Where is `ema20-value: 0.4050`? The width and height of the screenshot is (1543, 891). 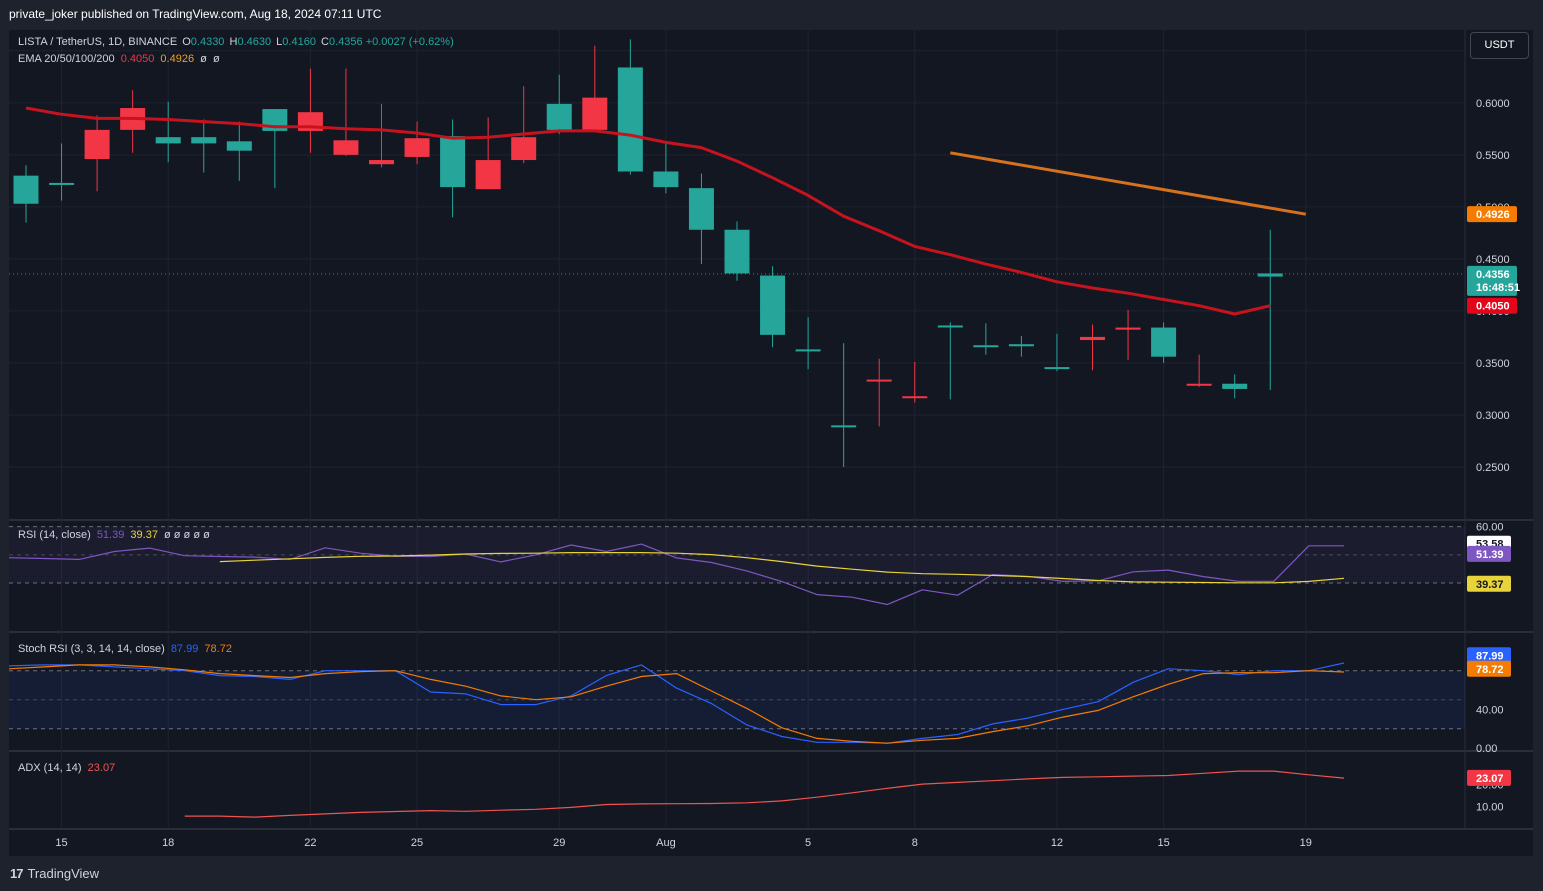
ema20-value: 0.4050 is located at coordinates (137, 59).